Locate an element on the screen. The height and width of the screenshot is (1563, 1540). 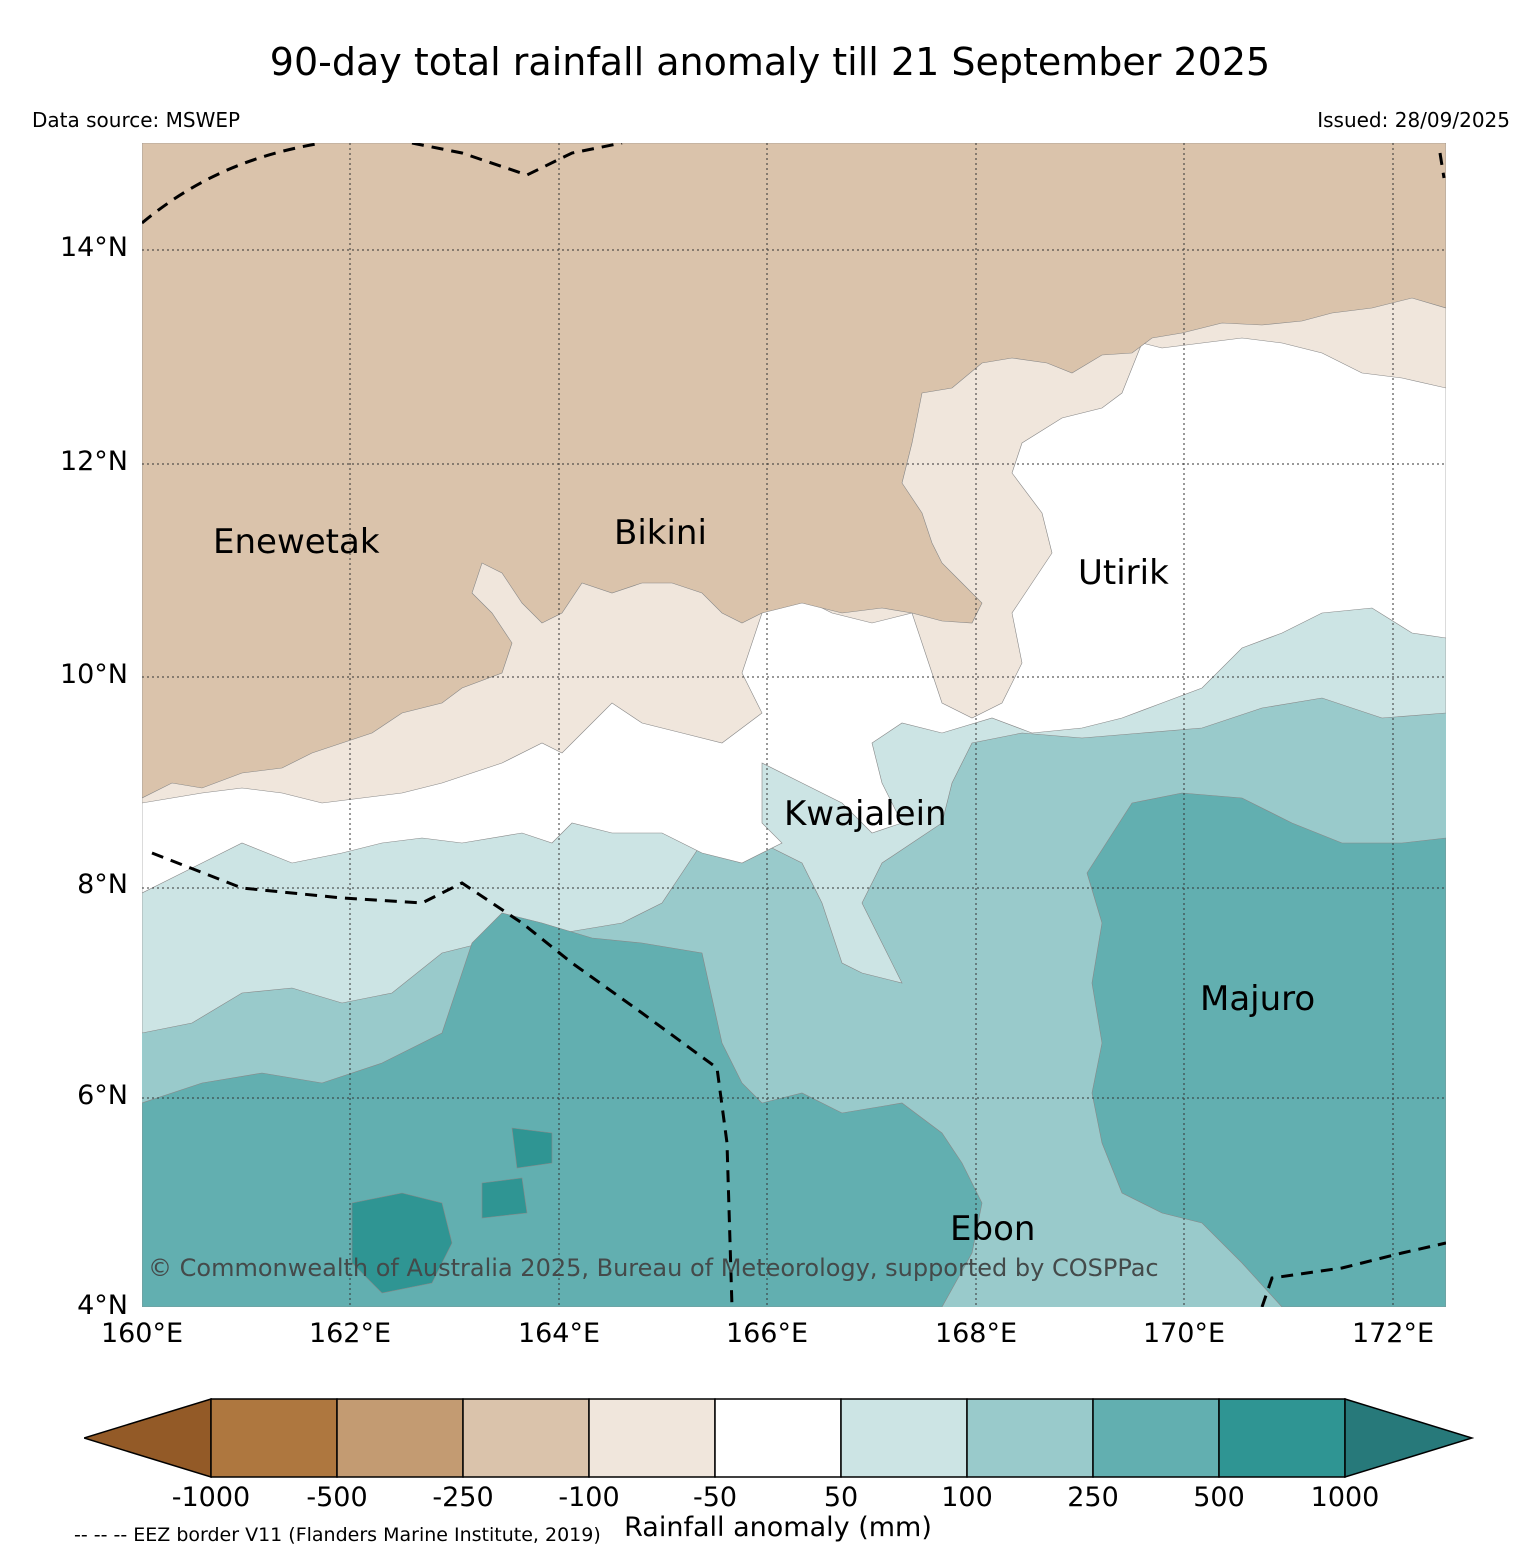
colorbar-tick-label: -250 is located at coordinates (463, 1497).